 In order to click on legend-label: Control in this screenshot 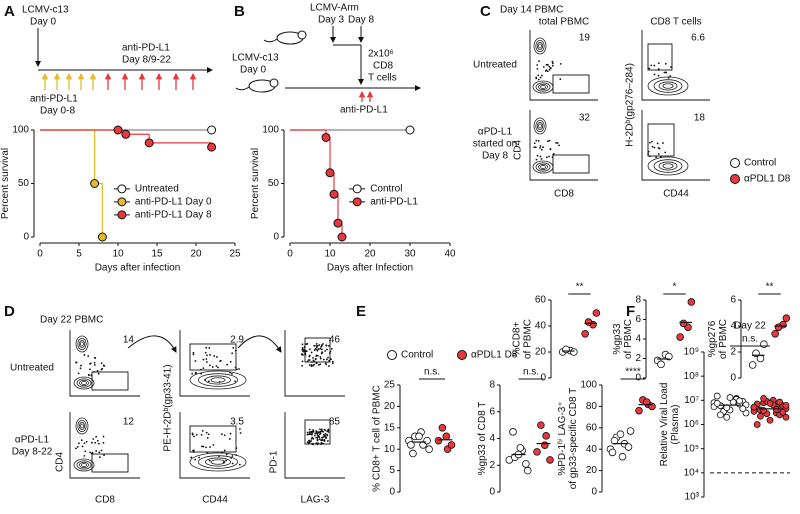, I will do `click(386, 188)`.